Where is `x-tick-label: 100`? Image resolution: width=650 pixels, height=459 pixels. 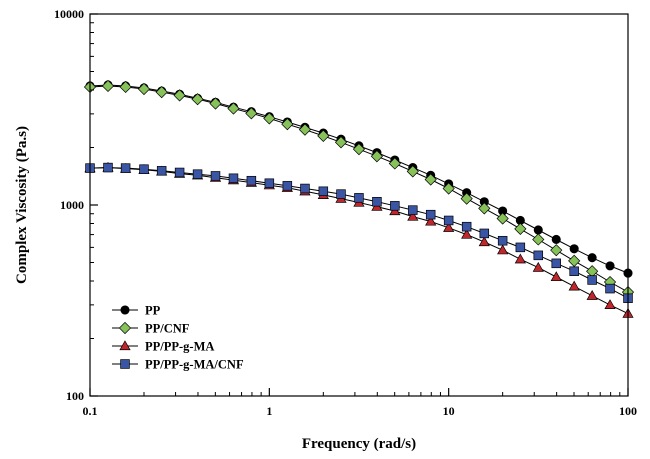 x-tick-label: 100 is located at coordinates (628, 411).